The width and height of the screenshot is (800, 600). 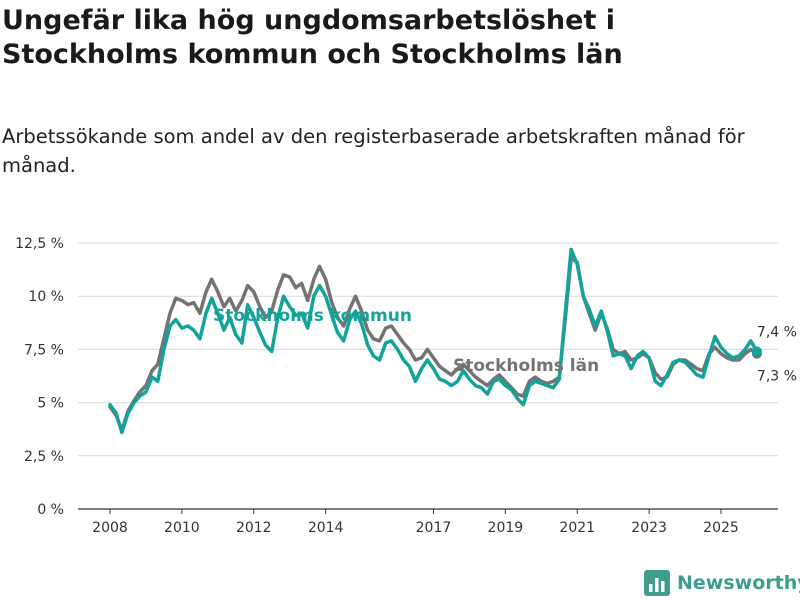 I want to click on series-line-stockholms-kommun-end-marker, so click(x=756, y=351).